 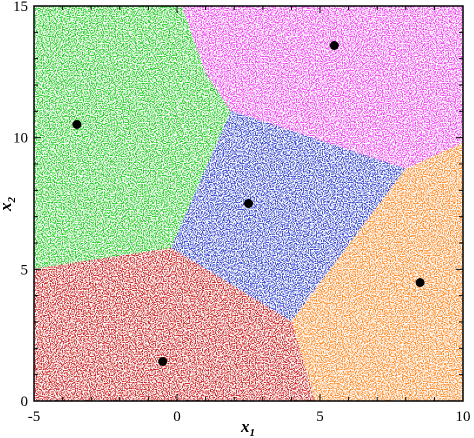 I want to click on y-tick-label: 15, so click(x=20, y=7).